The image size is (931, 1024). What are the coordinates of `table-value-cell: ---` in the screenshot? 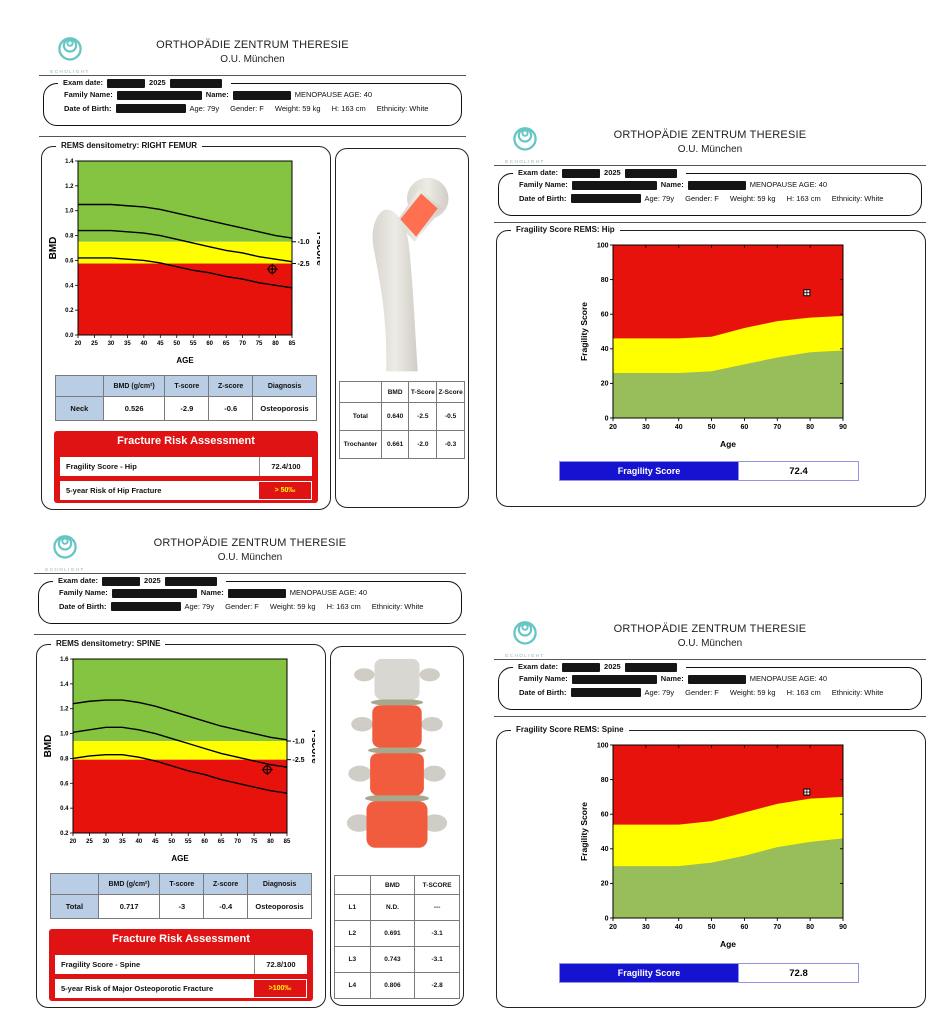 It's located at (437, 907).